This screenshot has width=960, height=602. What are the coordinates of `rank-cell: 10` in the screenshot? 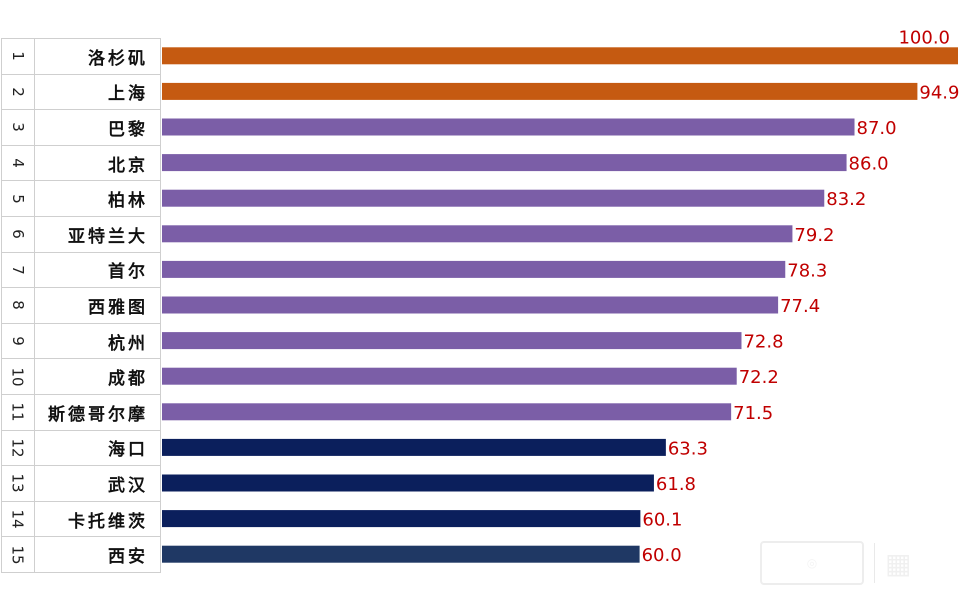 It's located at (18, 376).